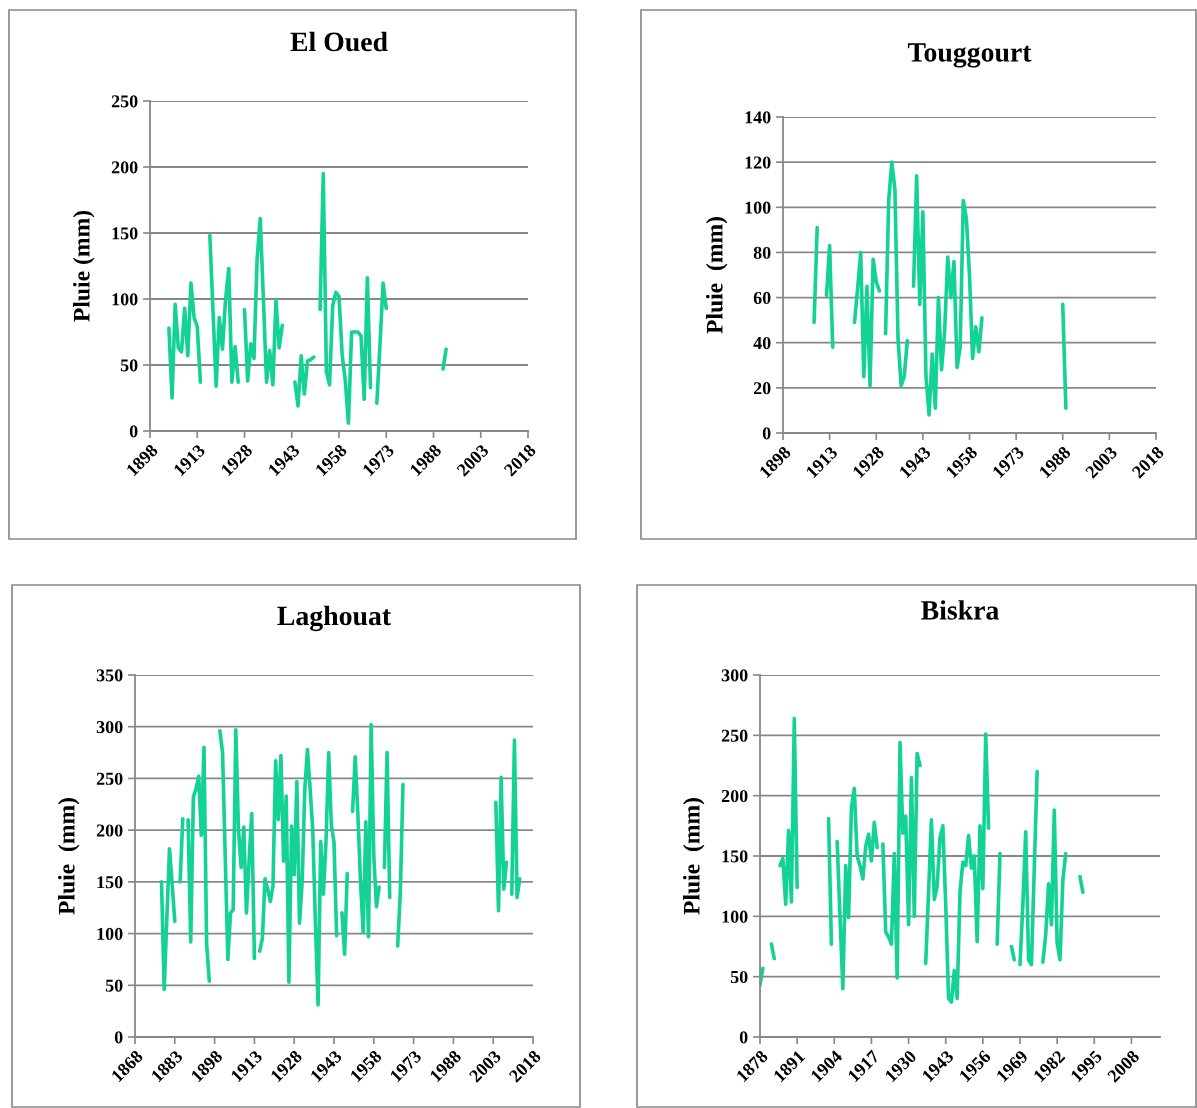 The image size is (1197, 1108). What do you see at coordinates (762, 252) in the screenshot?
I see `y-tick-label: 80` at bounding box center [762, 252].